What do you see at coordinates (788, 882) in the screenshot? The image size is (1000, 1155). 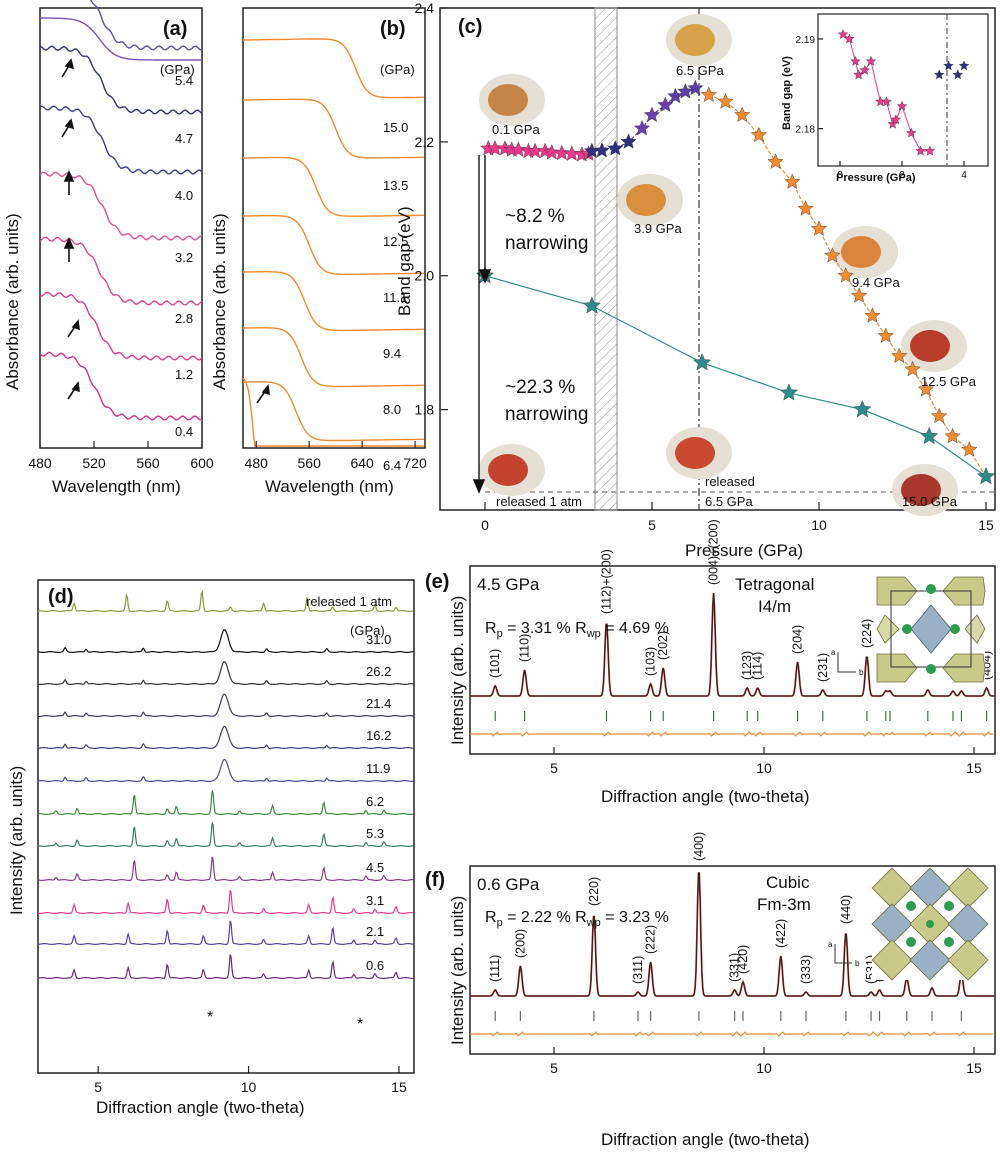 I see `panel-f-phase: Cubic` at bounding box center [788, 882].